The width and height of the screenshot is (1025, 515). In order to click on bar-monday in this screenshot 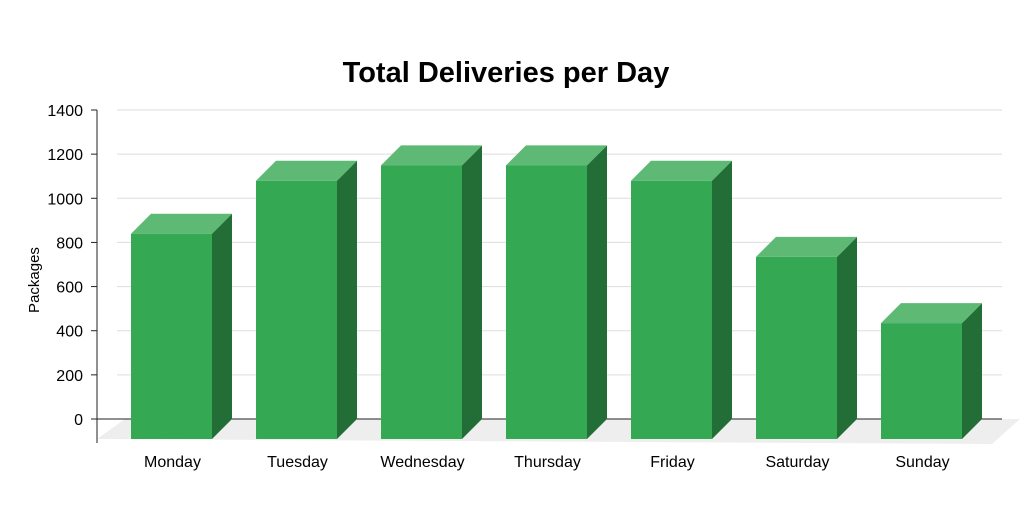, I will do `click(181, 326)`.